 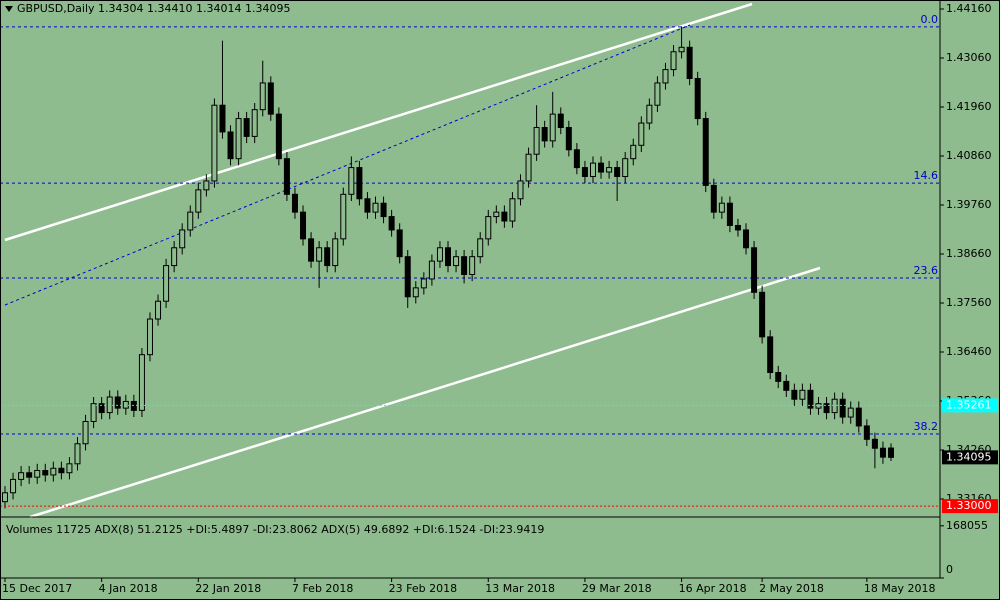 I want to click on marker-label: 1.33000, so click(x=969, y=505).